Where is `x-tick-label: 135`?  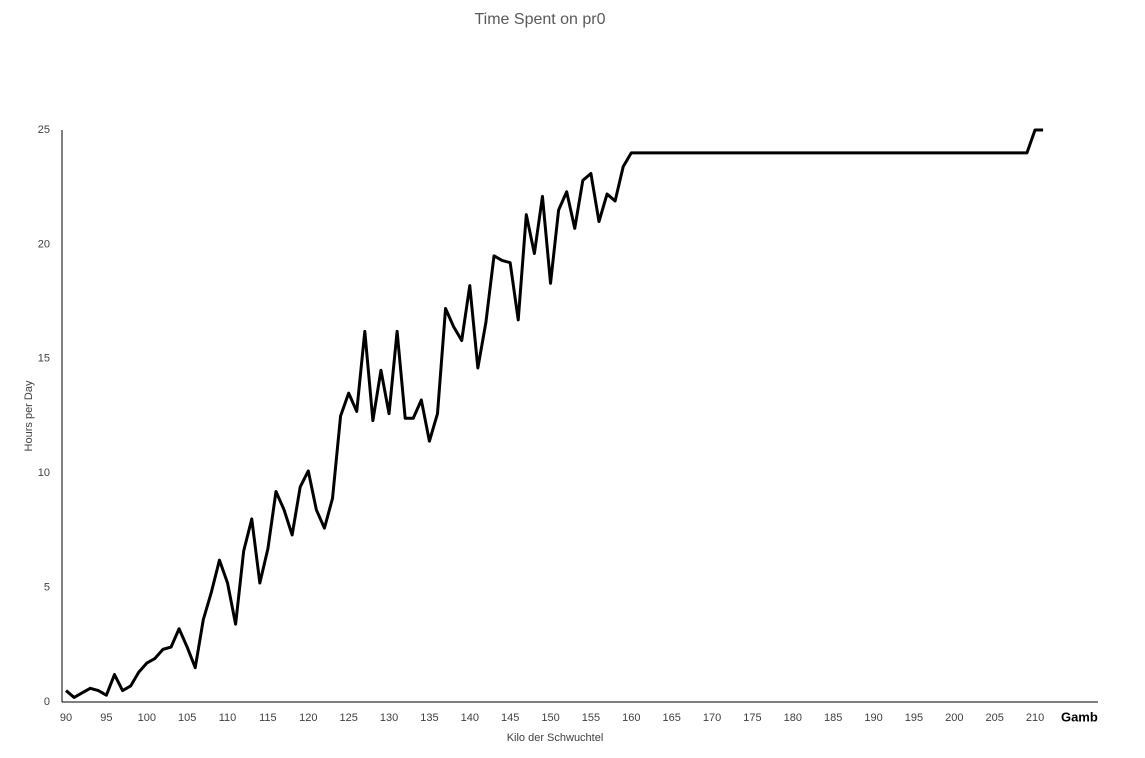 x-tick-label: 135 is located at coordinates (429, 718).